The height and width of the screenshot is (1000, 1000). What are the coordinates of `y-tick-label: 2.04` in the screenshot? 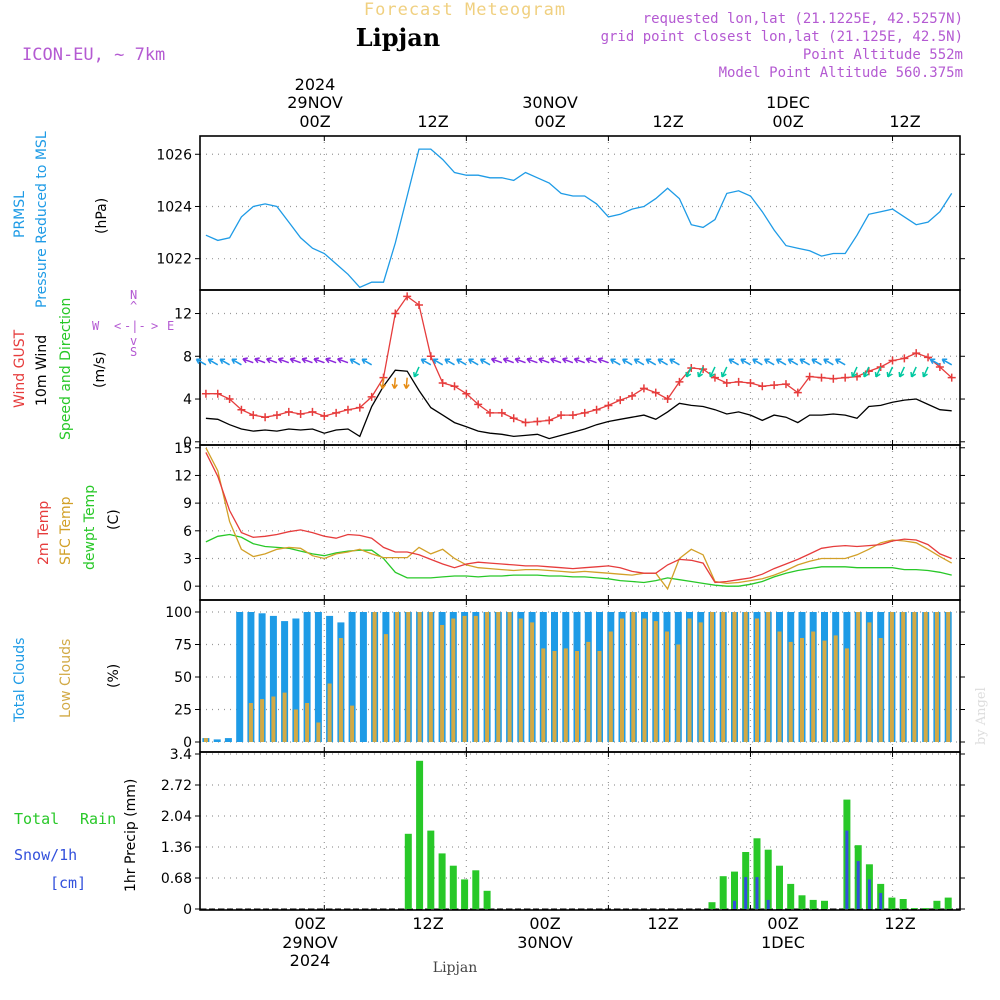 It's located at (176, 817).